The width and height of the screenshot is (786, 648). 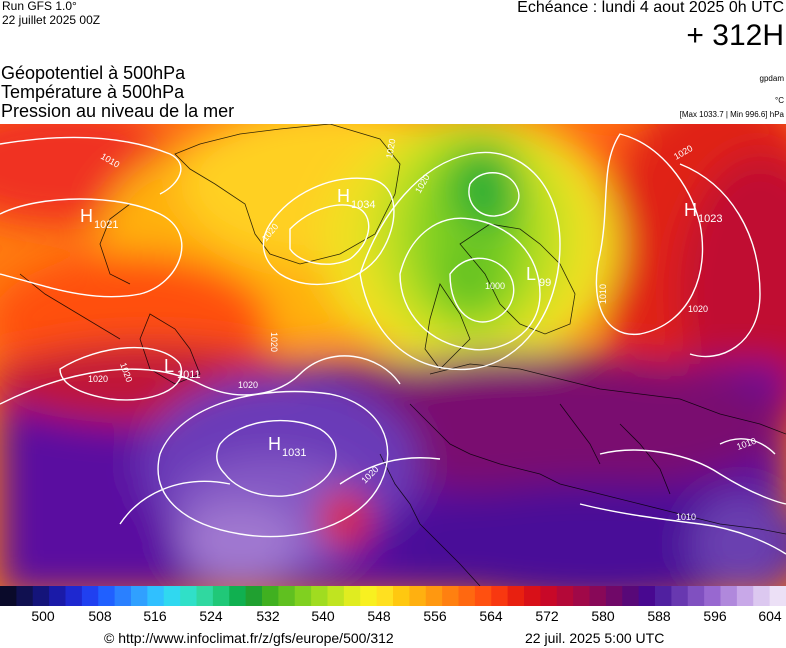 What do you see at coordinates (770, 616) in the screenshot?
I see `colorbar-label: 604` at bounding box center [770, 616].